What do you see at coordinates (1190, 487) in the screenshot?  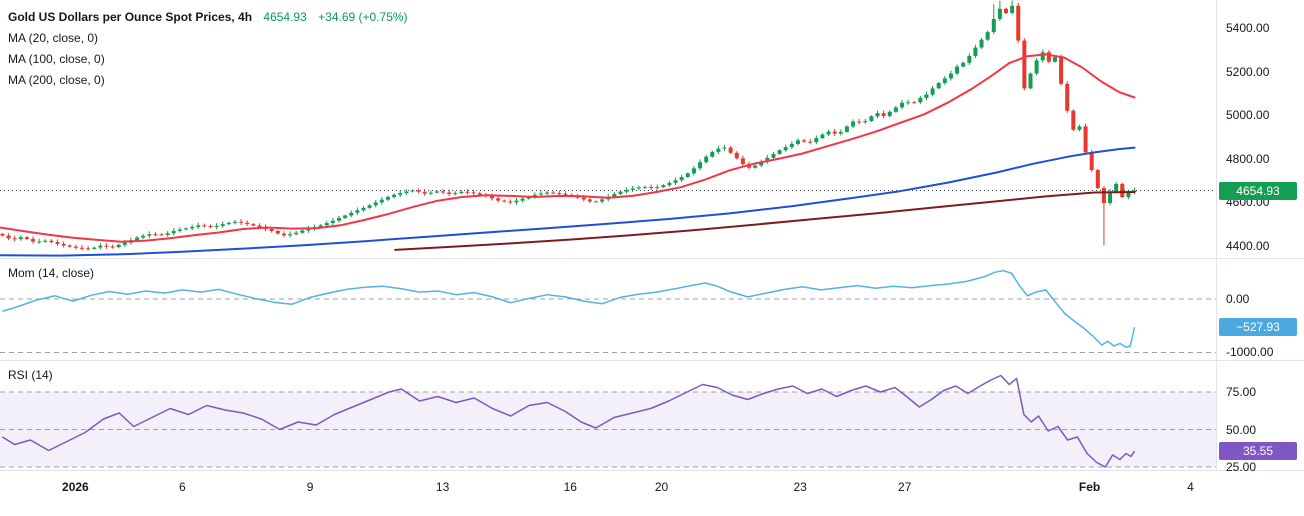 I see `date-axis-label: 4` at bounding box center [1190, 487].